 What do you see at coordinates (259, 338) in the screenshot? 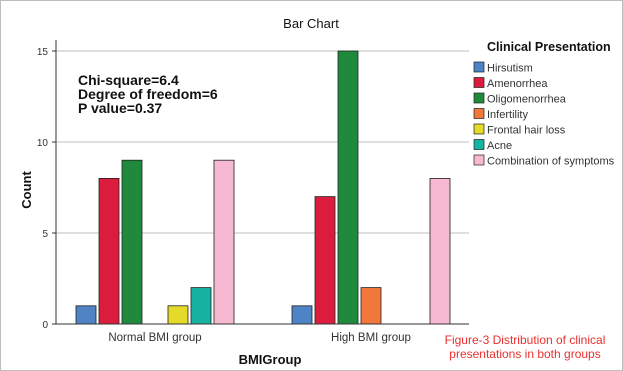
I see `x-category-labels: Normal BMI group High BMI group` at bounding box center [259, 338].